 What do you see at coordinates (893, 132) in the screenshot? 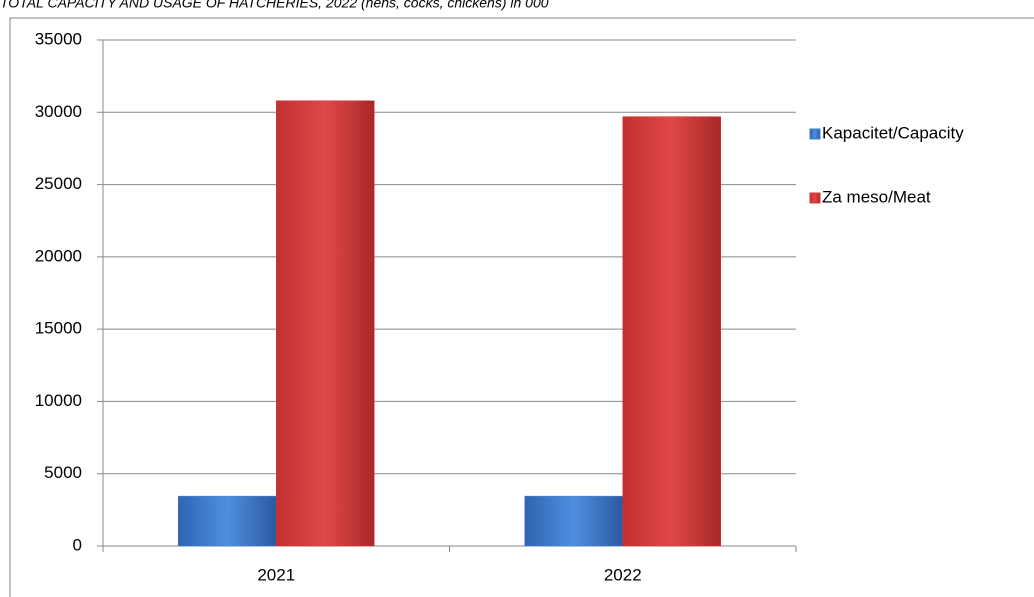
I see `legend-label: Kapacitet/Capacity` at bounding box center [893, 132].